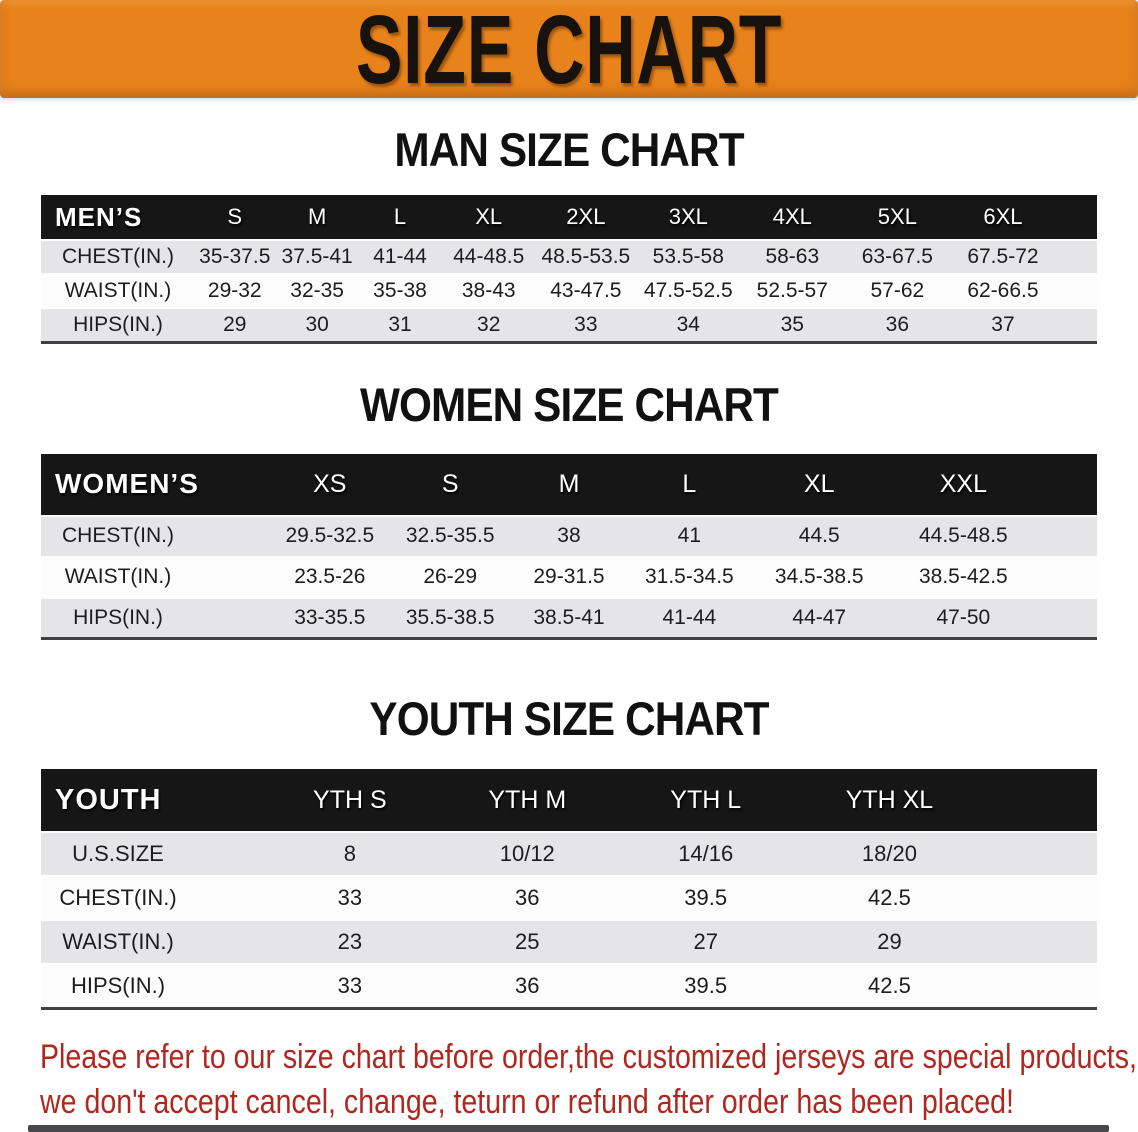  I want to click on column-header-3xl: 3XL, so click(688, 217).